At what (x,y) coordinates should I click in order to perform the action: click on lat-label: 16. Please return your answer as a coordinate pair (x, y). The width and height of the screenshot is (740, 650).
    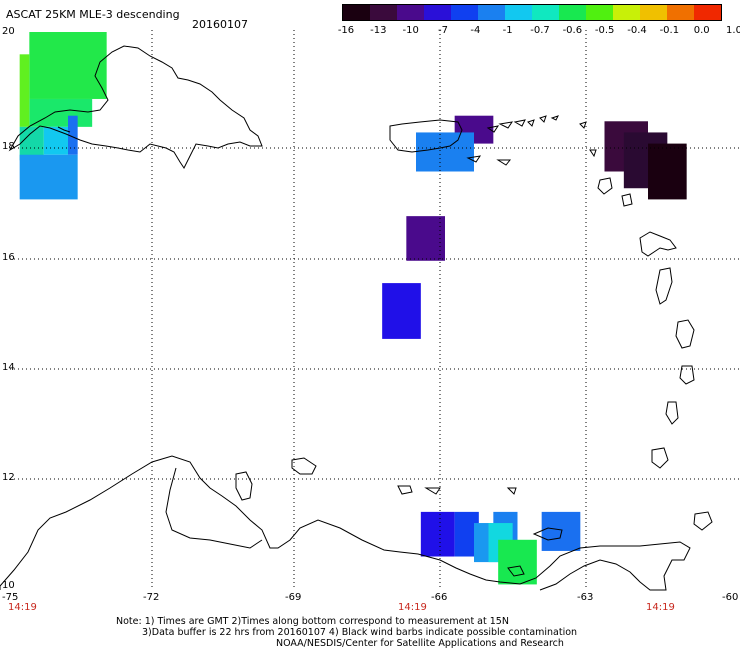
    Looking at the image, I should click on (8, 257).